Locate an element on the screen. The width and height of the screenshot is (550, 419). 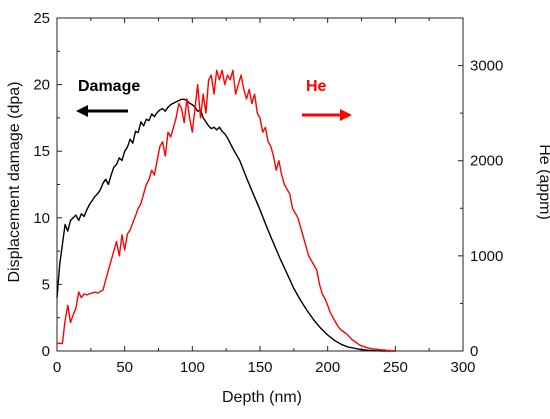
x-tick-label: 300 is located at coordinates (462, 367).